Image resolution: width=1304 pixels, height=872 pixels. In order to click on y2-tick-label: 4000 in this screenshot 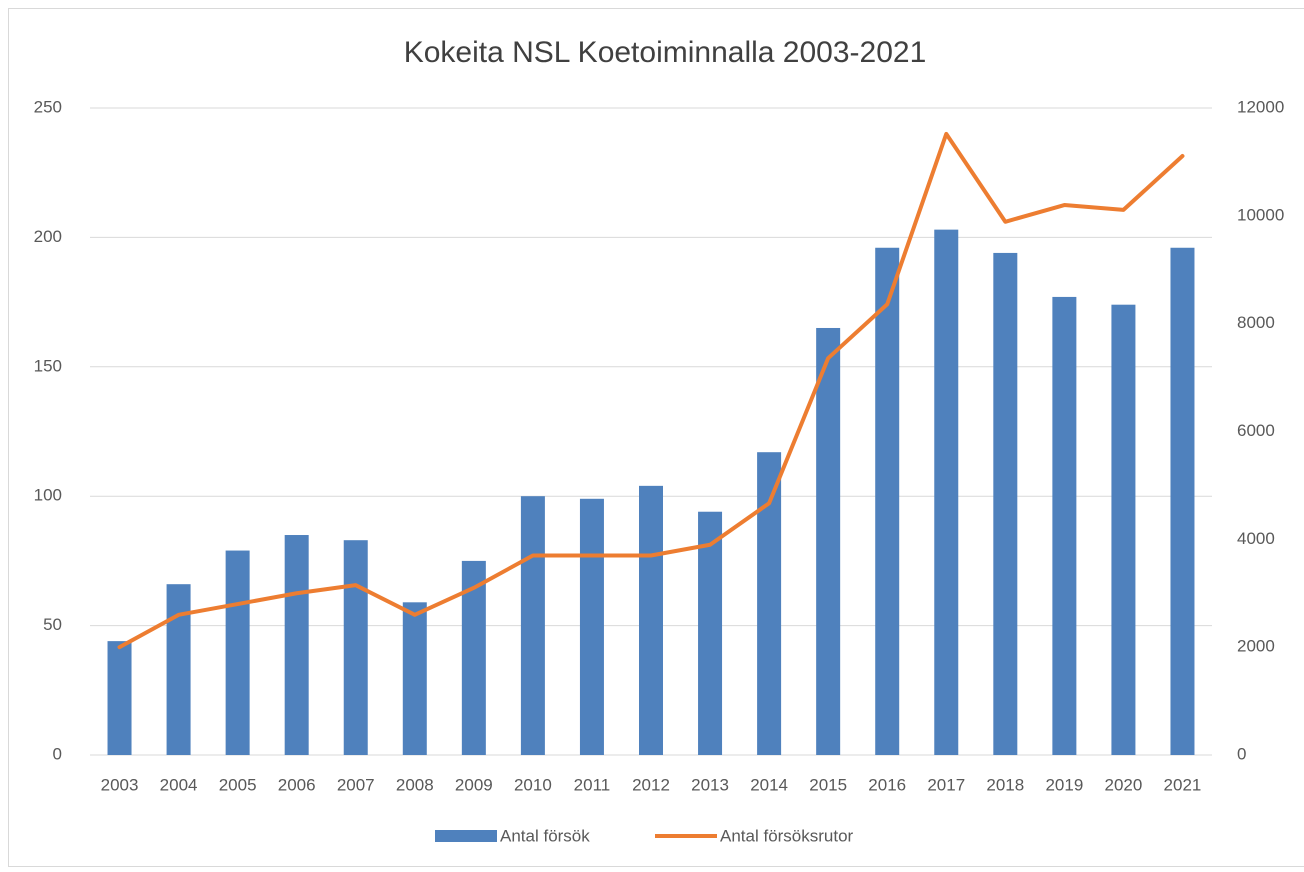, I will do `click(1256, 538)`.